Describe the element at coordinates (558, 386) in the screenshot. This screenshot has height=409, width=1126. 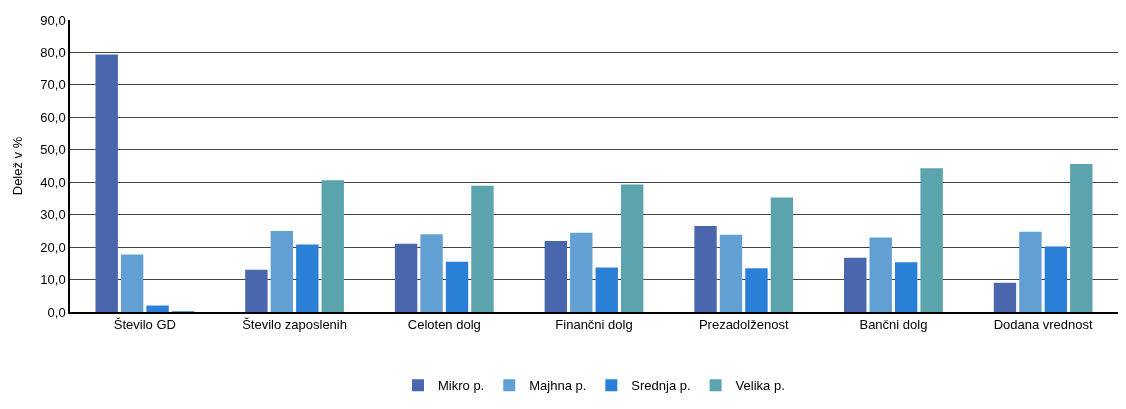
I see `legend-label: Majhna p.` at that location.